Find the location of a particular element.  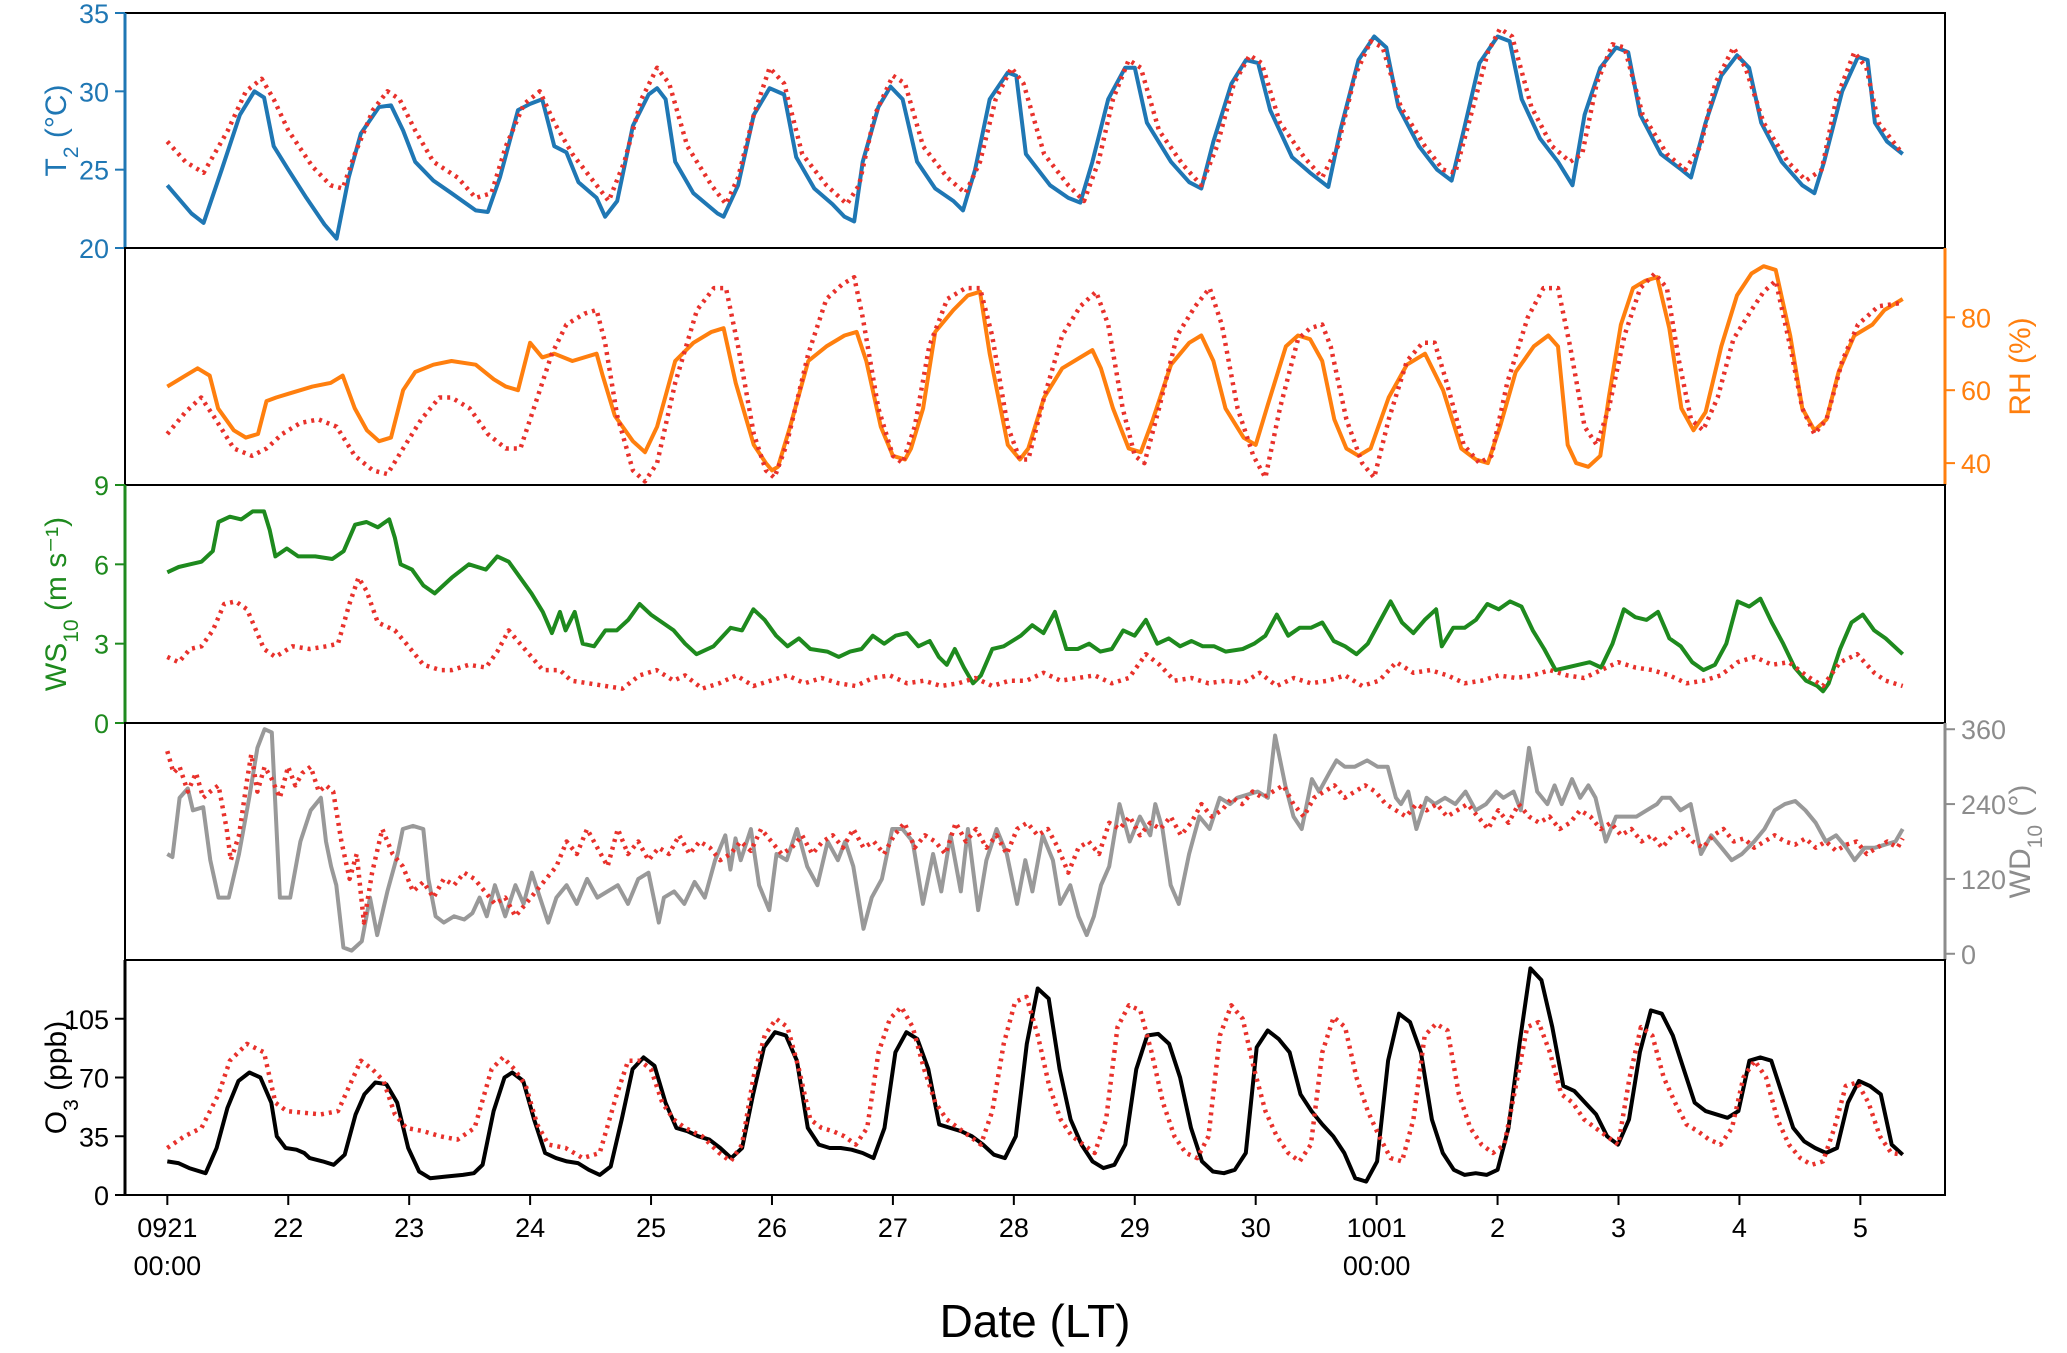

y-label-unit: (ppb) is located at coordinates (56, 1060).